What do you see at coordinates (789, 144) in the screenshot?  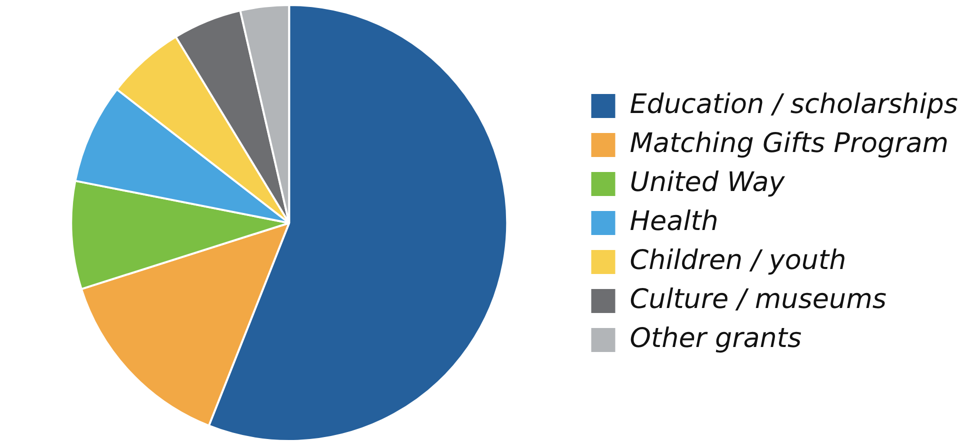 I see `legend-label: Matching Gifts Program` at bounding box center [789, 144].